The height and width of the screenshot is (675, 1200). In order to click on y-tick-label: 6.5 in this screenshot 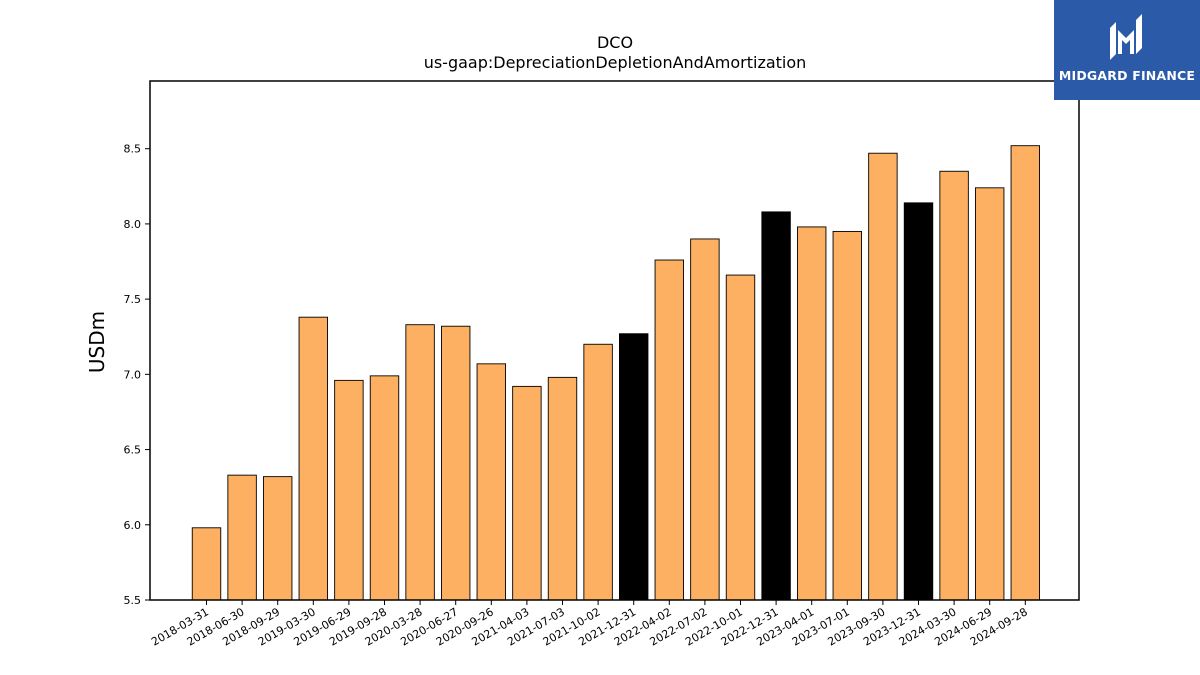, I will do `click(133, 450)`.